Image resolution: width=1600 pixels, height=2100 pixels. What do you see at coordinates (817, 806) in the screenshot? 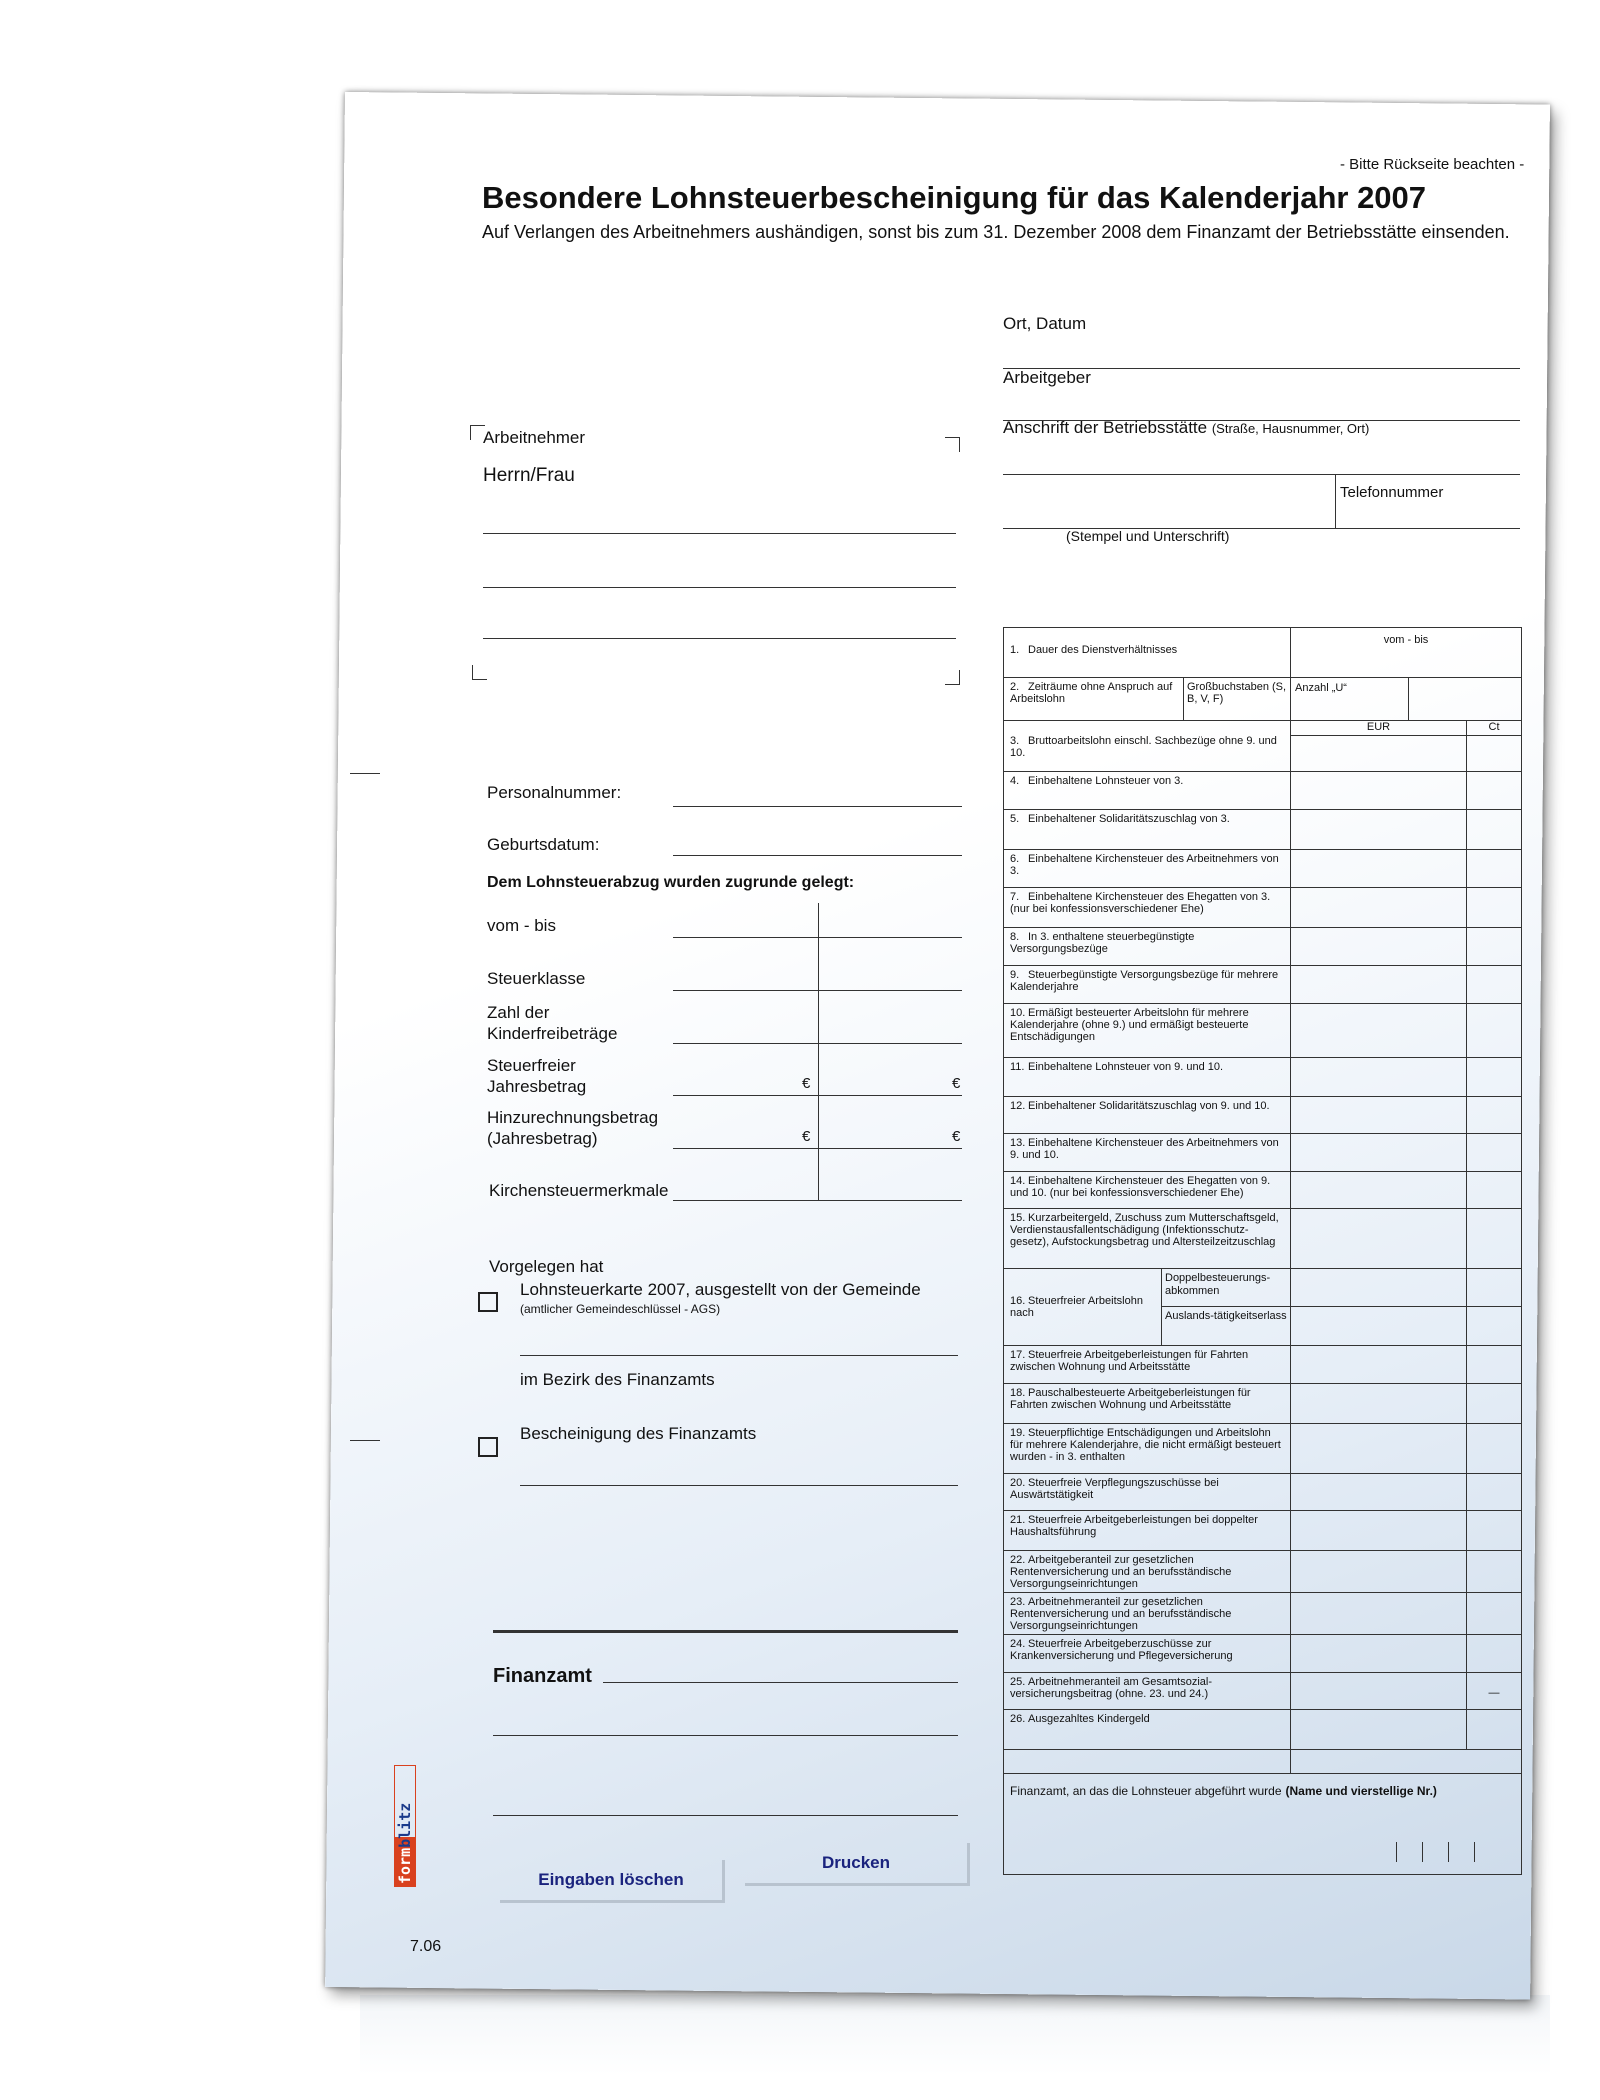
I see `personnel-no-field` at bounding box center [817, 806].